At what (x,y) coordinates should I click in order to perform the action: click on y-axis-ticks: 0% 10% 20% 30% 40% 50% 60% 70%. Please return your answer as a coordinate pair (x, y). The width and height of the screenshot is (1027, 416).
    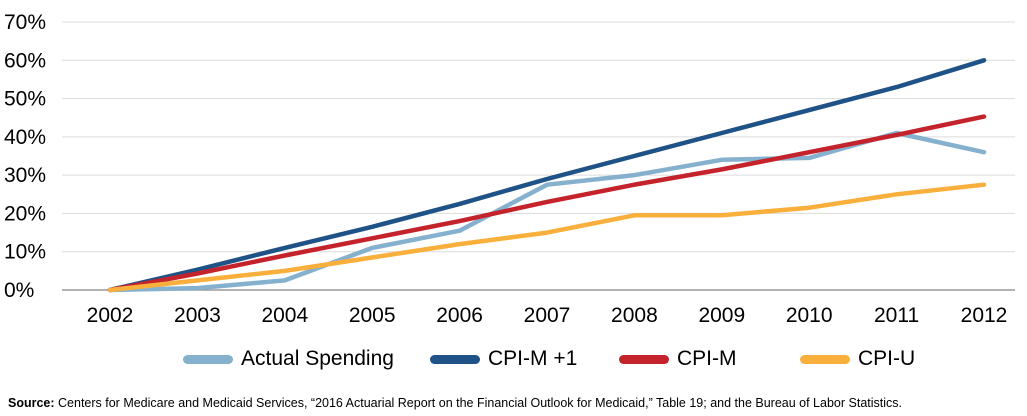
    Looking at the image, I should click on (25, 156).